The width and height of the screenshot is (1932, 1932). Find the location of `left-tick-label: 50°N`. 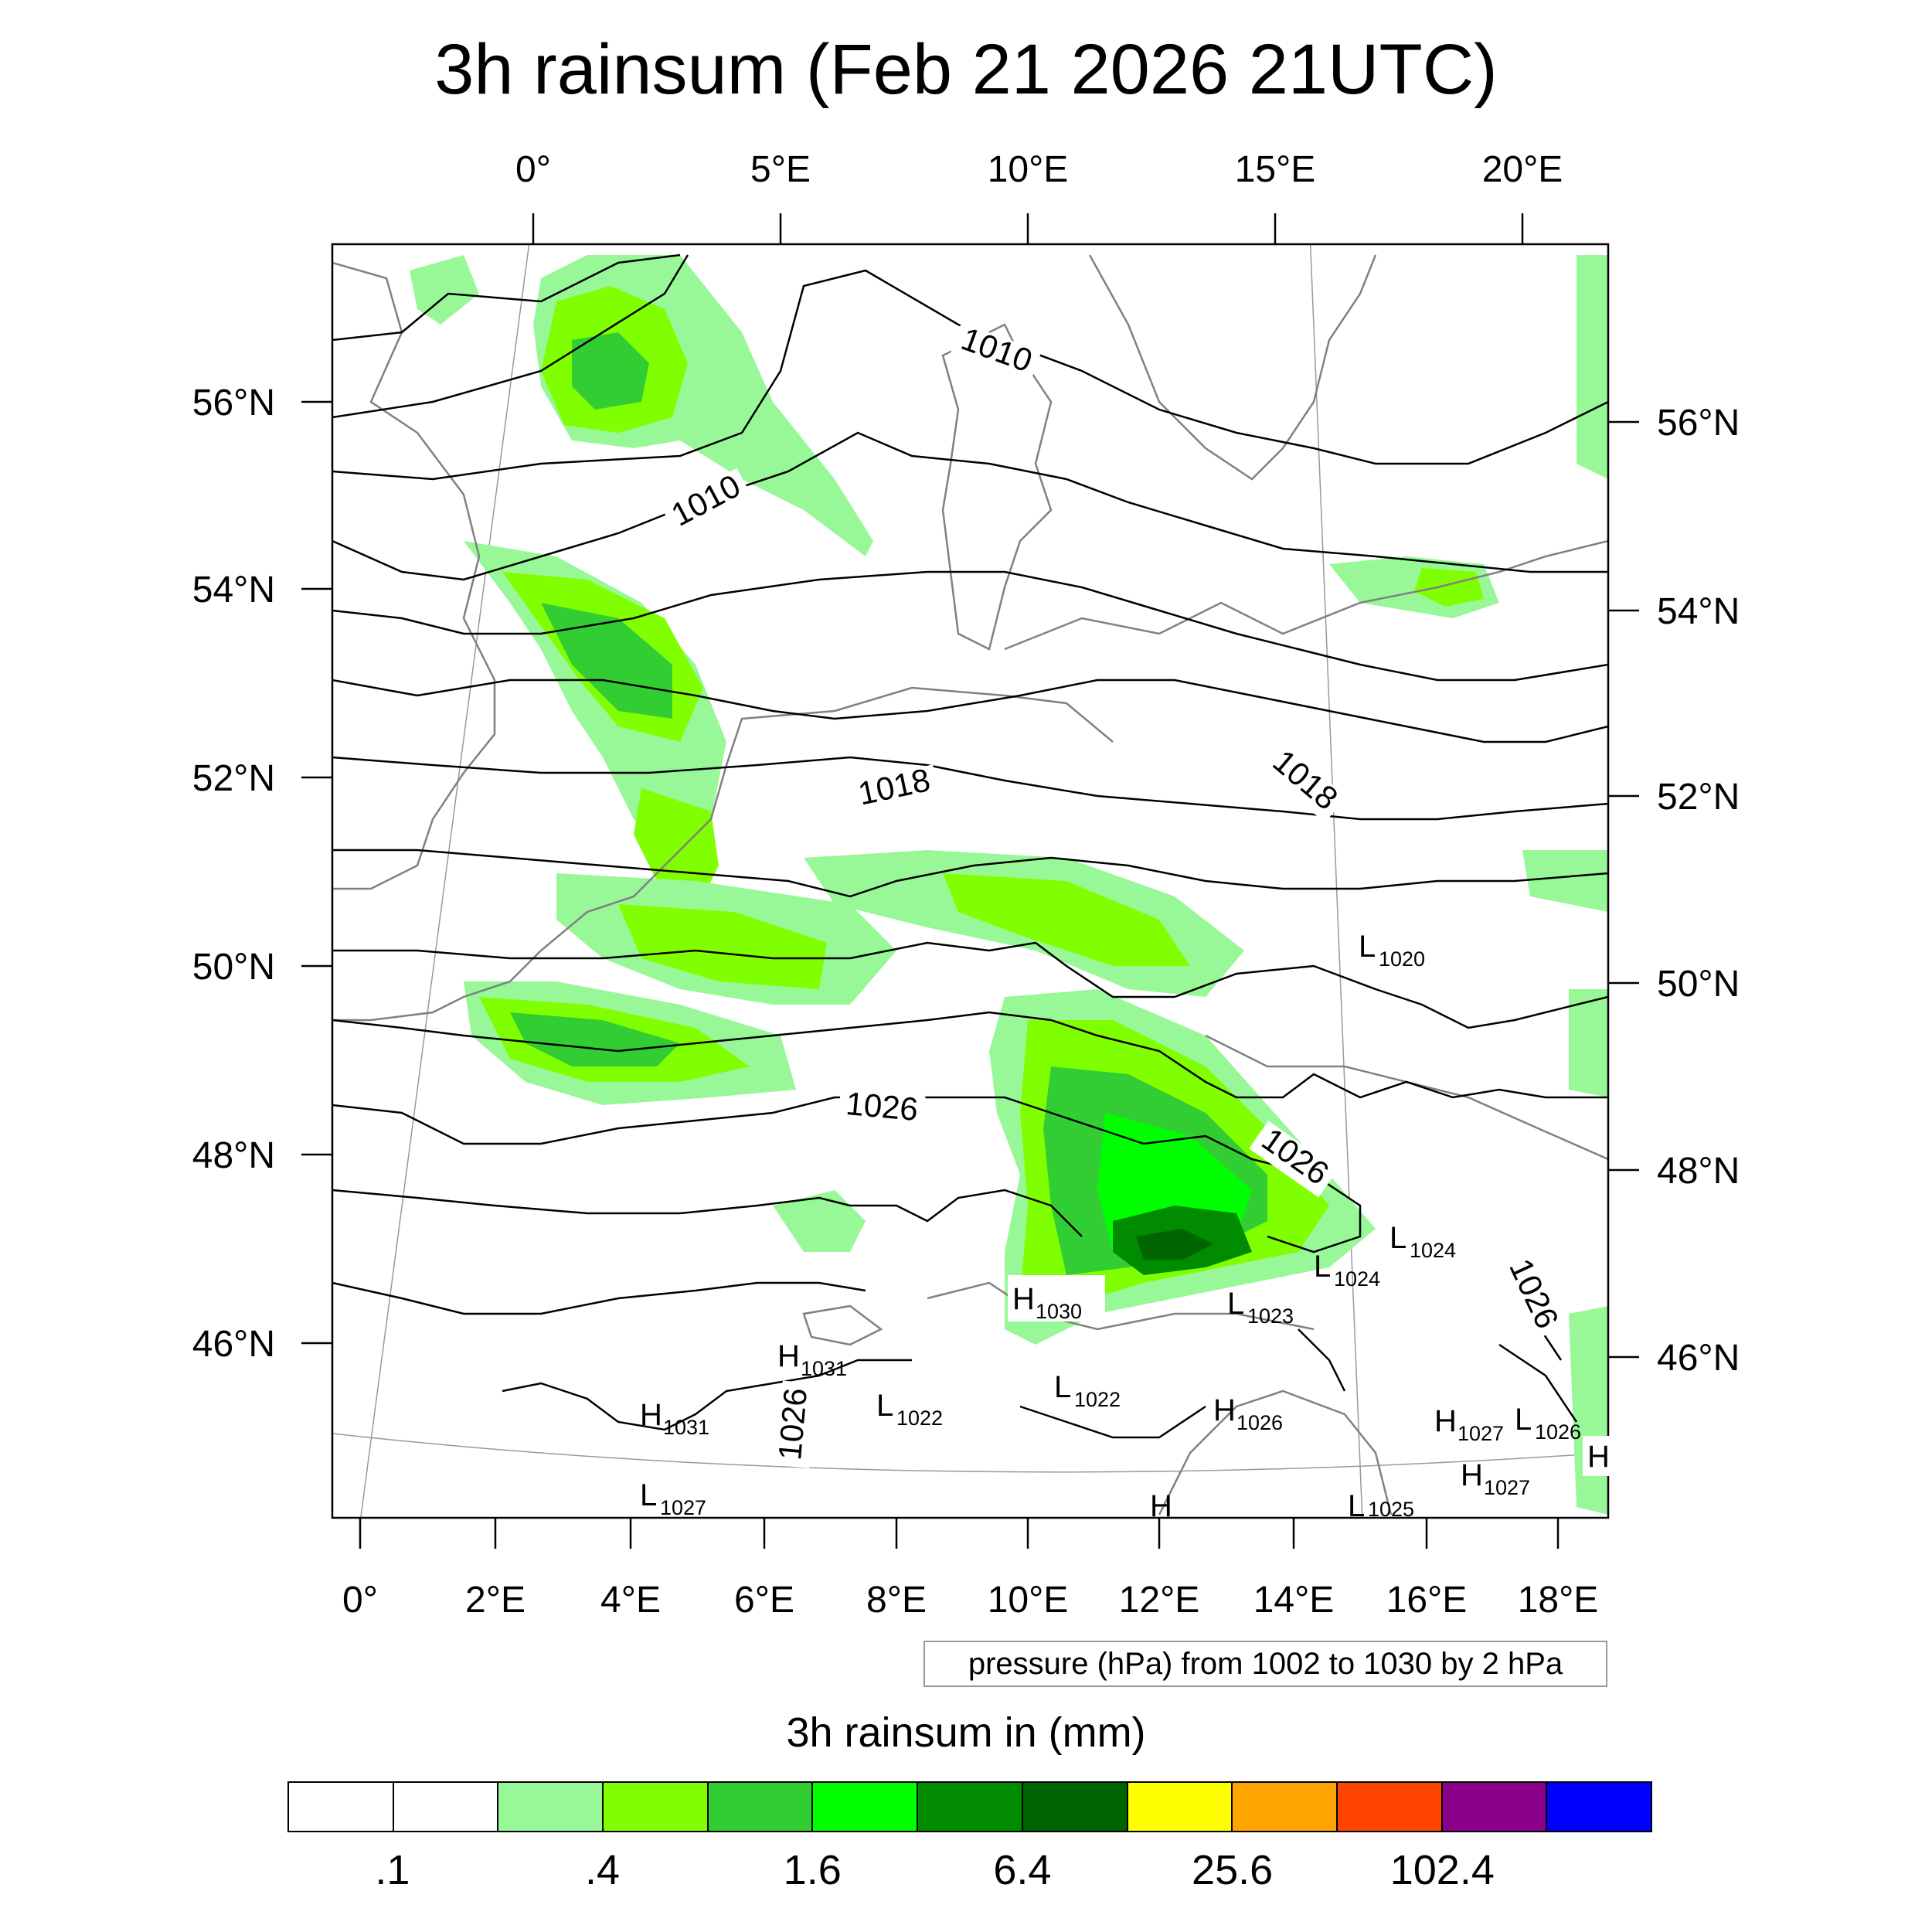

left-tick-label: 50°N is located at coordinates (234, 968).